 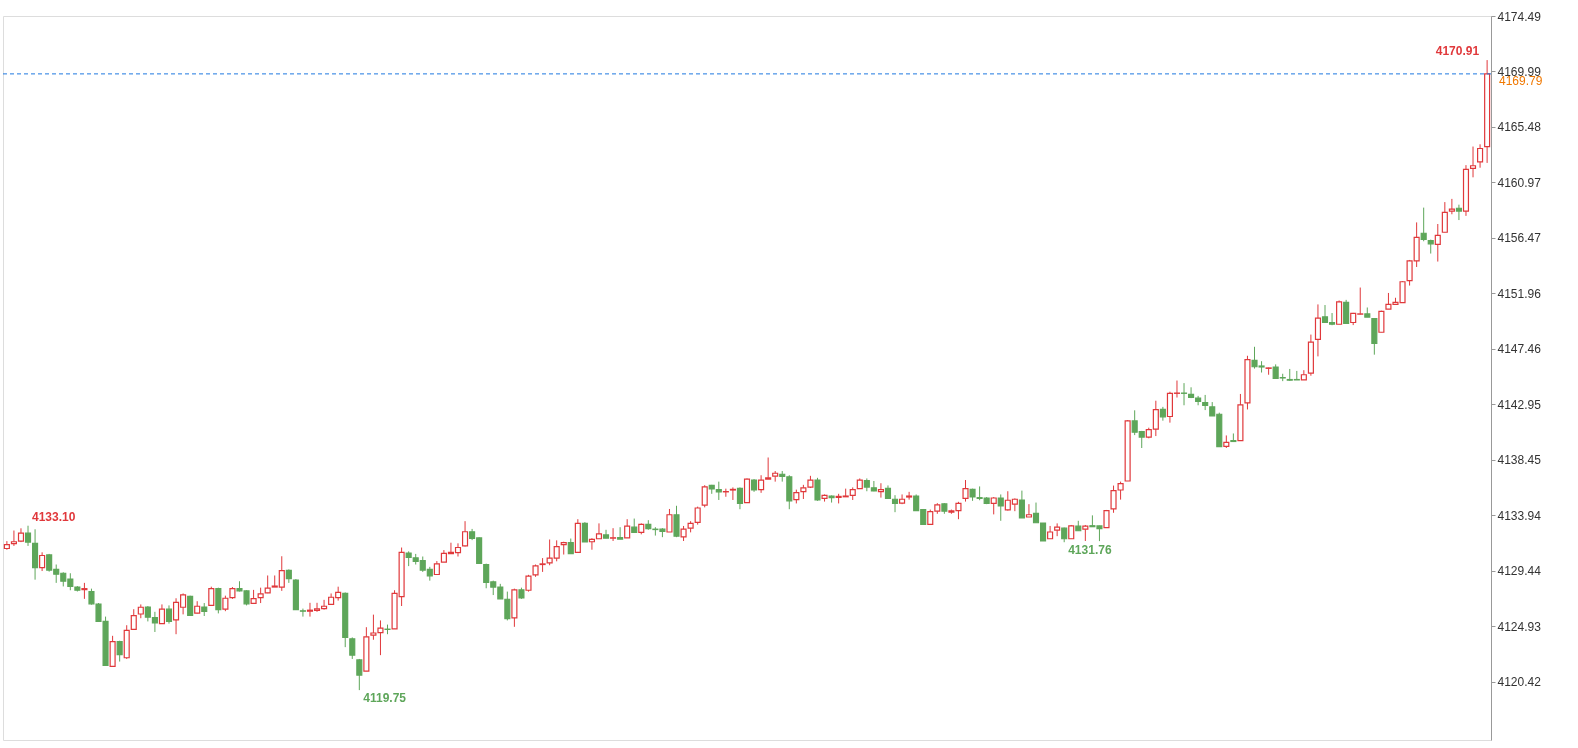 What do you see at coordinates (1519, 571) in the screenshot?
I see `y-tick-label: 4129.44` at bounding box center [1519, 571].